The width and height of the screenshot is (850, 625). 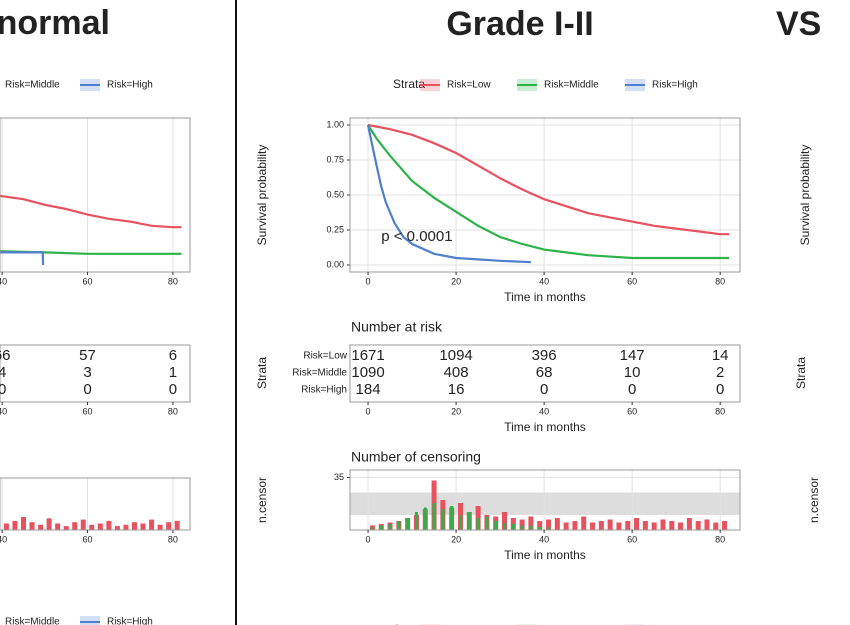 I want to click on y-tick-label: 35, so click(x=339, y=477).